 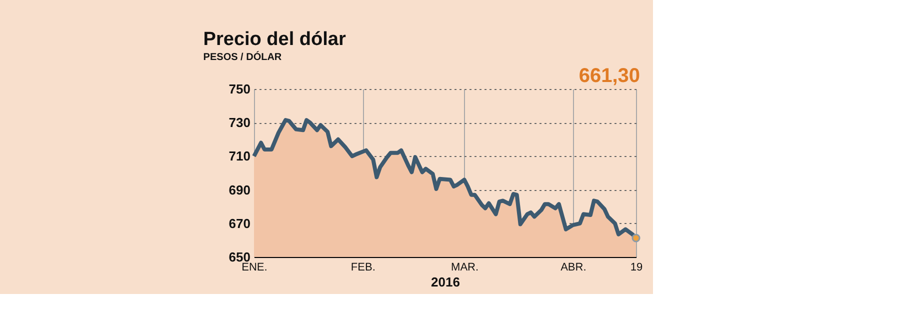 I want to click on y-tick-label: 730, so click(x=239, y=122).